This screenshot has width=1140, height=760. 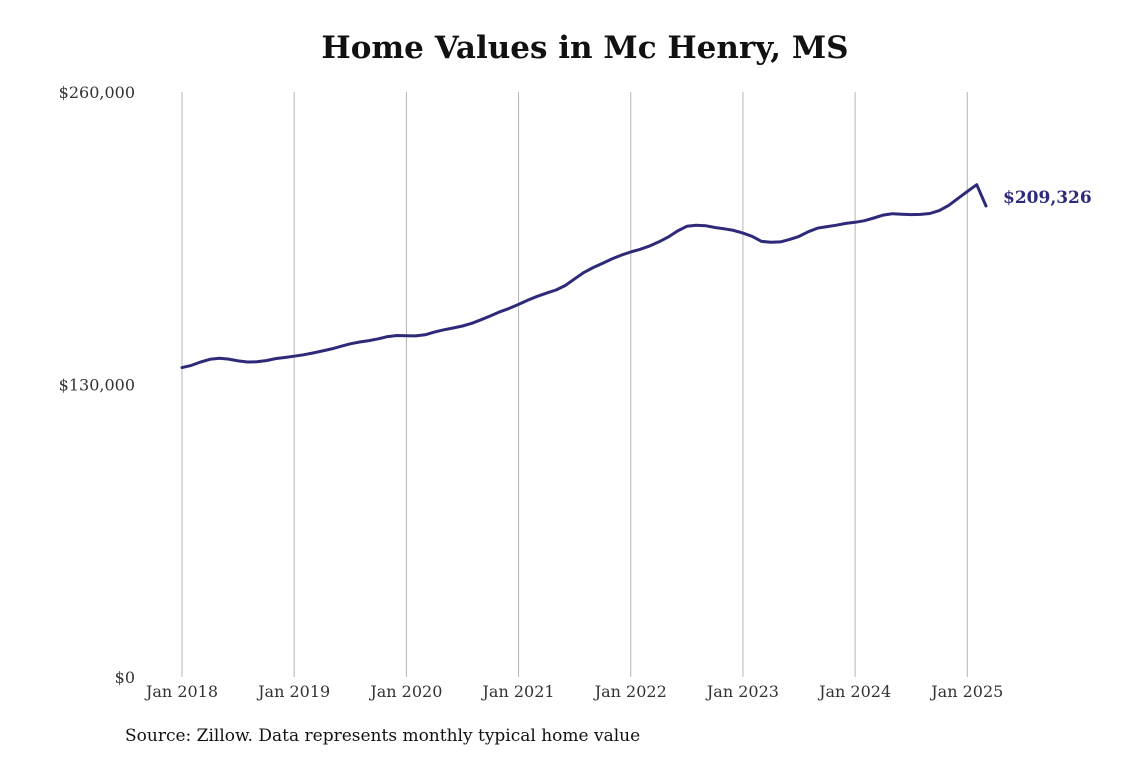 I want to click on x-tick-label: Jan 2024, so click(x=854, y=691).